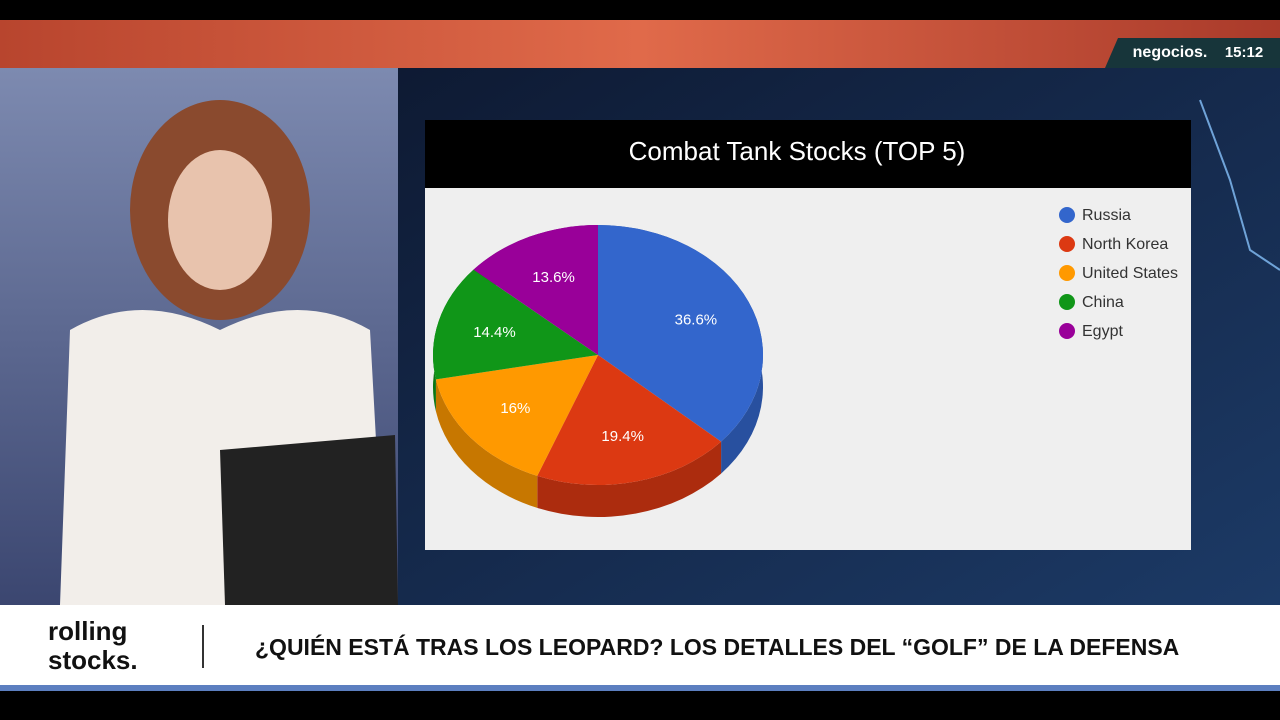  I want to click on slice-label: 16%, so click(515, 408).